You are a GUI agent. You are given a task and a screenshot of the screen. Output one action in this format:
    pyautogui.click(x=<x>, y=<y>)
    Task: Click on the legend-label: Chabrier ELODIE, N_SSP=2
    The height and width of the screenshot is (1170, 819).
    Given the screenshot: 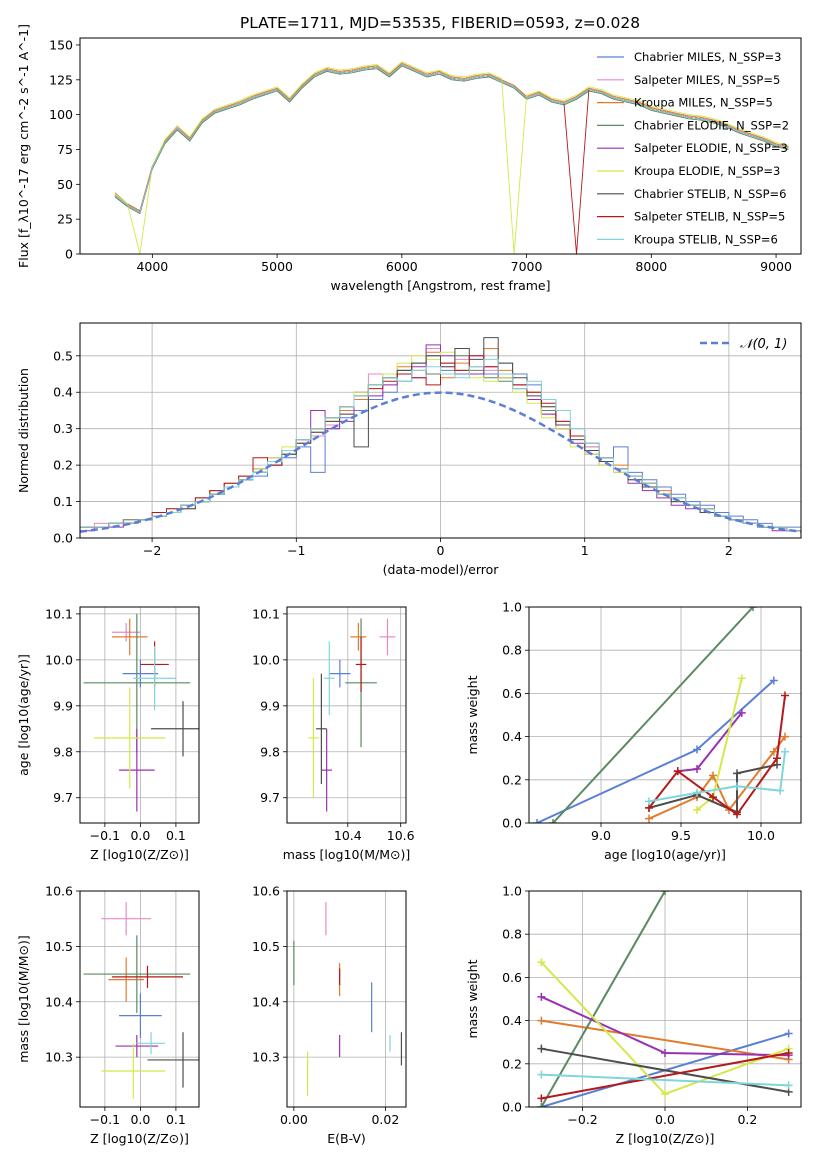 What is the action you would take?
    pyautogui.click(x=711, y=125)
    